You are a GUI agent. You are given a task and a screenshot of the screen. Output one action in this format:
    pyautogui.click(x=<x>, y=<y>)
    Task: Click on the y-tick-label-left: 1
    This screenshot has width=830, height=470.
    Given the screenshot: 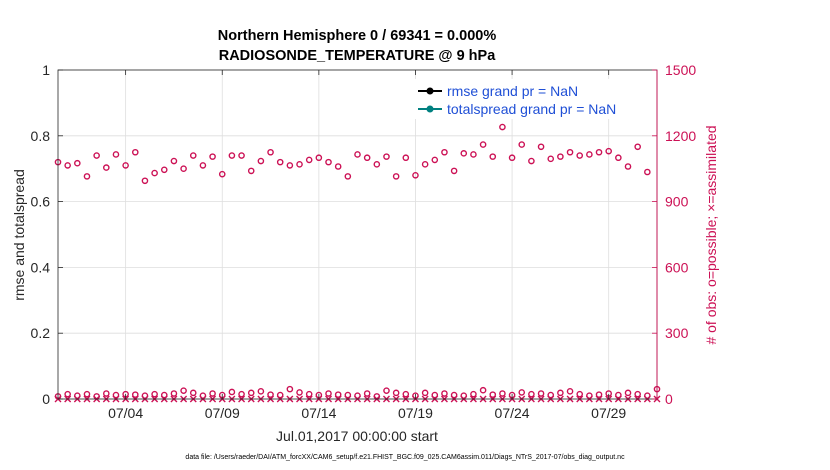 What is the action you would take?
    pyautogui.click(x=46, y=70)
    